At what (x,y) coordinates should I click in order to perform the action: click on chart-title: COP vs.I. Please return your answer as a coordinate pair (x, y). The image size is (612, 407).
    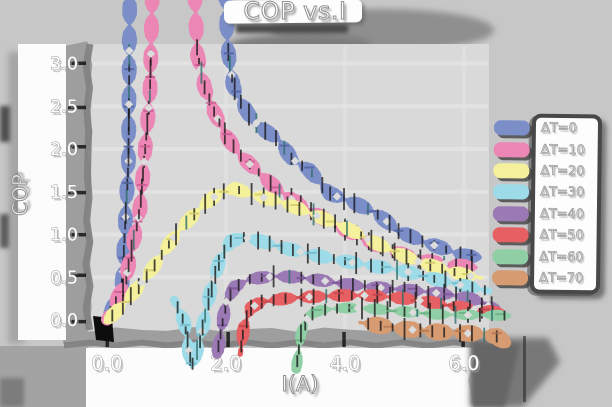
    Looking at the image, I should click on (295, 13).